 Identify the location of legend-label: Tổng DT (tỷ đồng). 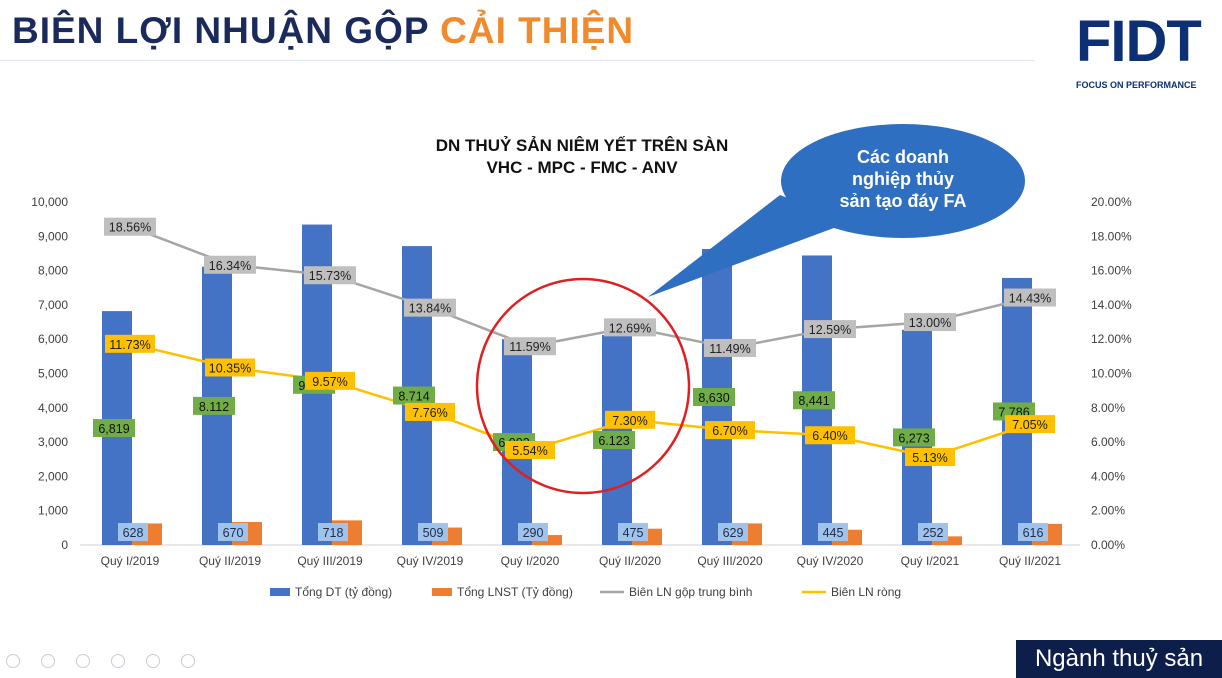
(343, 592).